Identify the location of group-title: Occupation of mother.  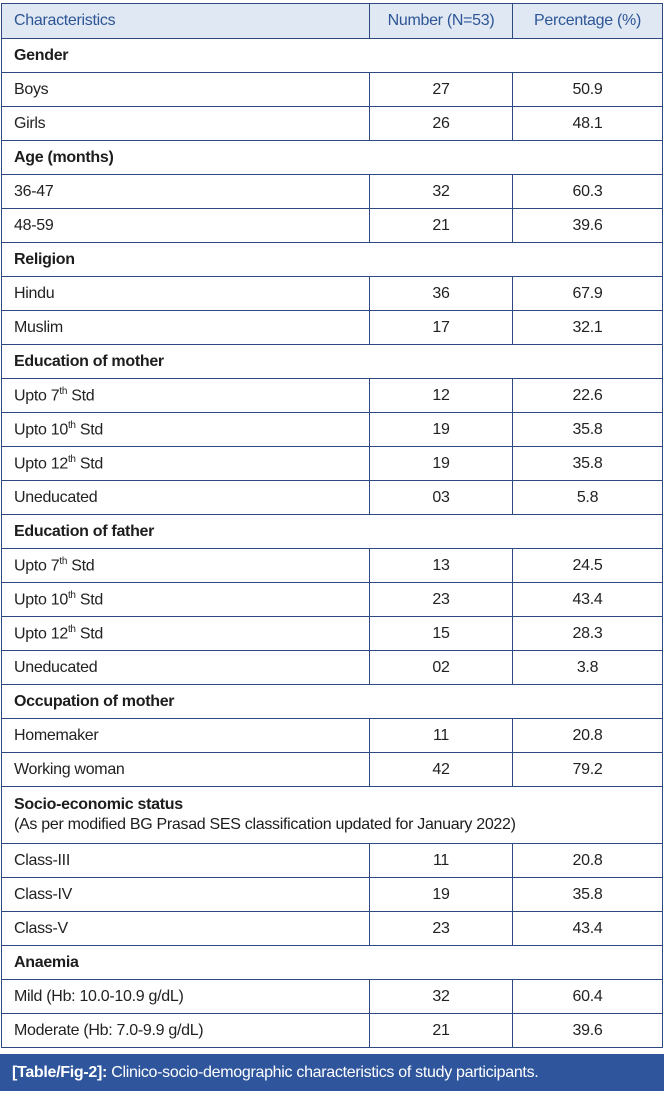
(94, 701).